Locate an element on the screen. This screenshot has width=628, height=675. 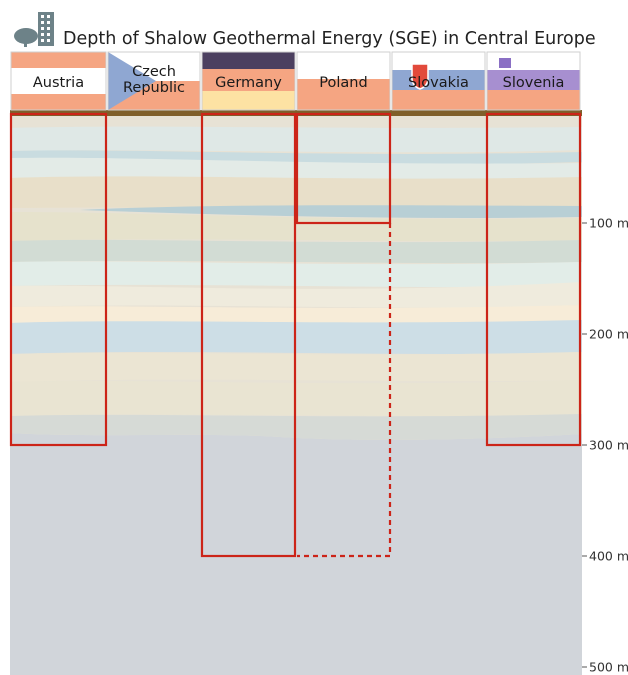
flag-label: Poland is located at coordinates (343, 83).